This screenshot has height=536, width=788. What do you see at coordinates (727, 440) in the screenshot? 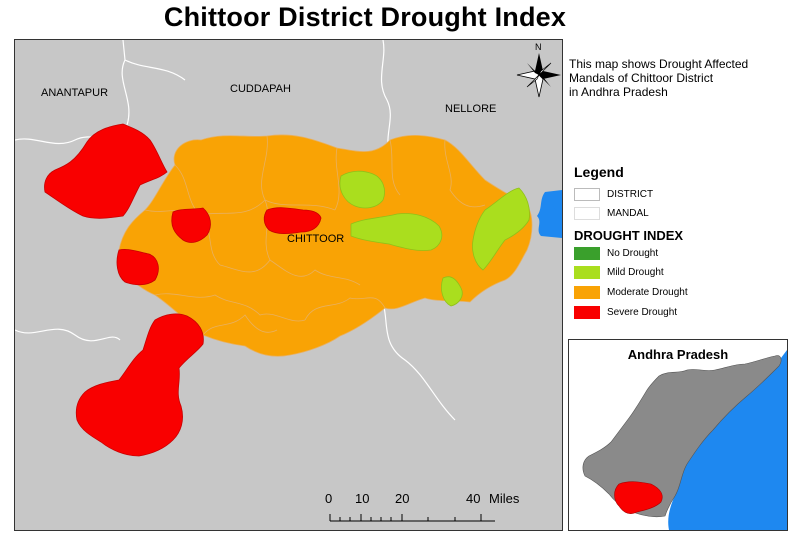
I see `inset-sea` at bounding box center [727, 440].